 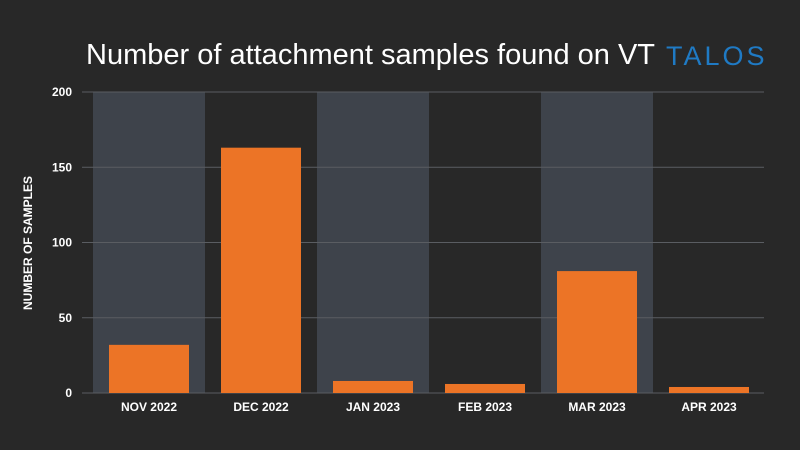 I want to click on bar-jan-2023, so click(x=373, y=386).